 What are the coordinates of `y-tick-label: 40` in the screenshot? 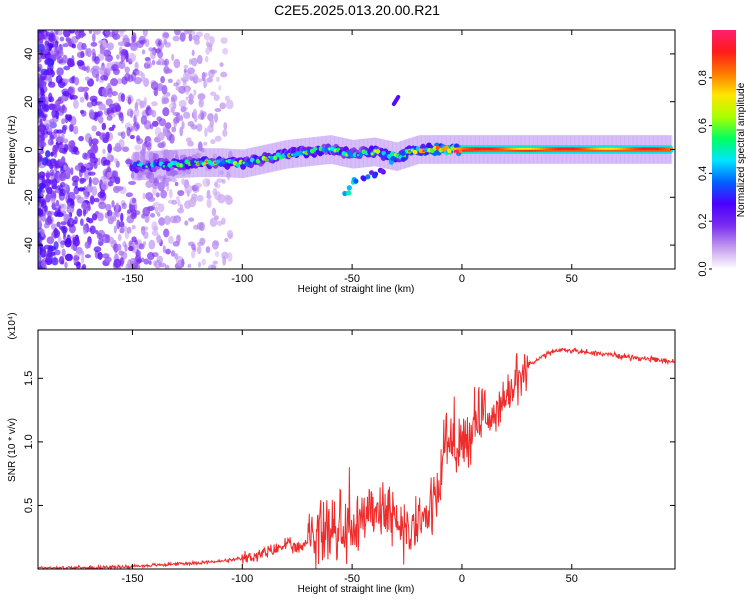 It's located at (29, 54).